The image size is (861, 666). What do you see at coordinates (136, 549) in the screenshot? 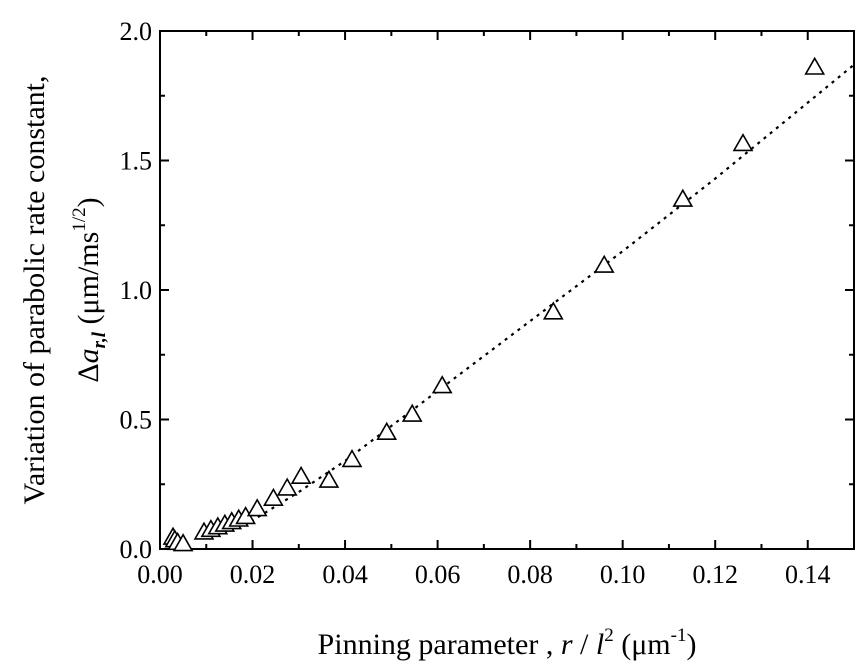
I see `y-tick-label: 0.0` at bounding box center [136, 549].